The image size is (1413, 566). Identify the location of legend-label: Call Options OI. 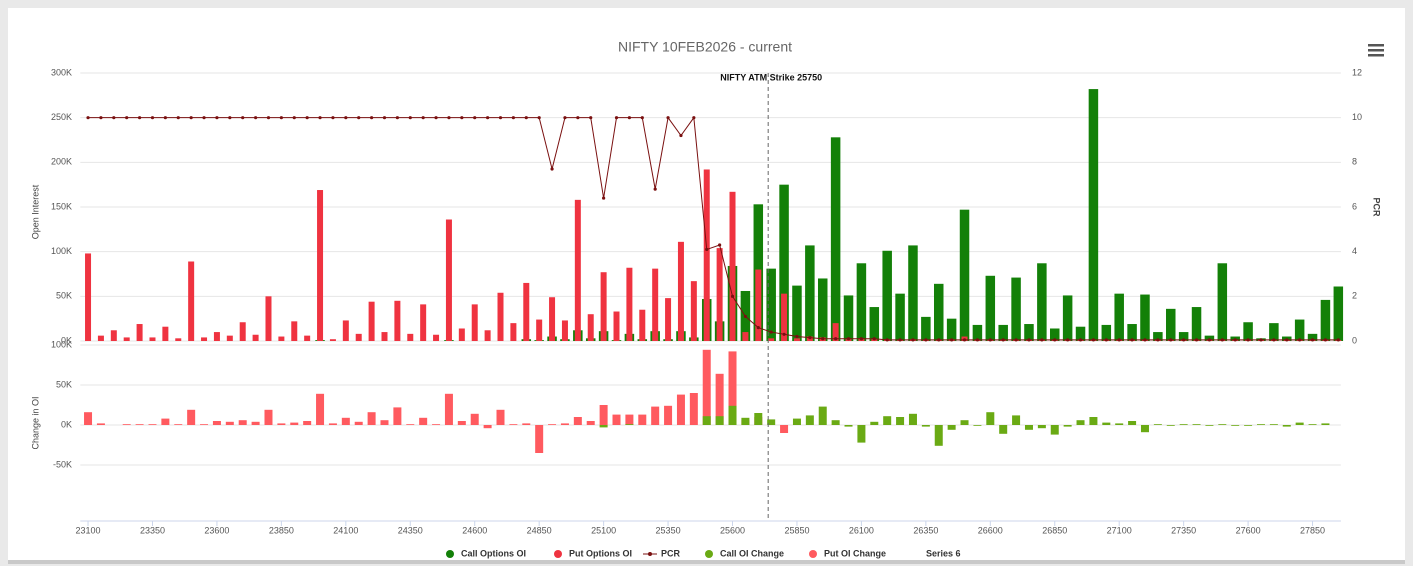
(493, 553).